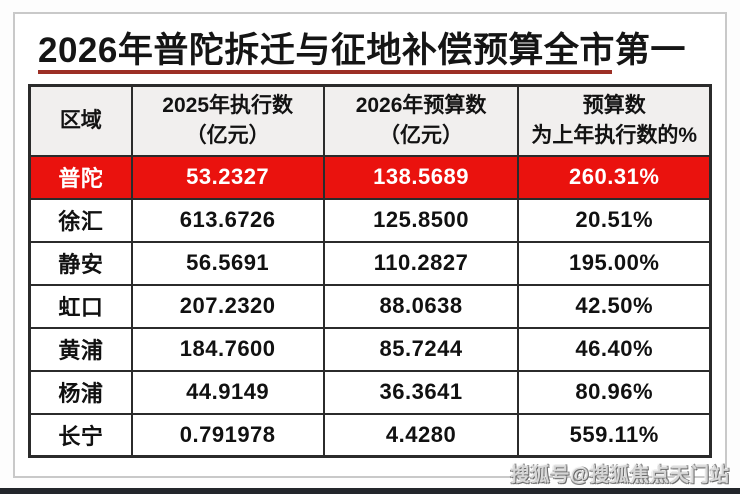  What do you see at coordinates (80, 220) in the screenshot?
I see `region-cell: 徐汇` at bounding box center [80, 220].